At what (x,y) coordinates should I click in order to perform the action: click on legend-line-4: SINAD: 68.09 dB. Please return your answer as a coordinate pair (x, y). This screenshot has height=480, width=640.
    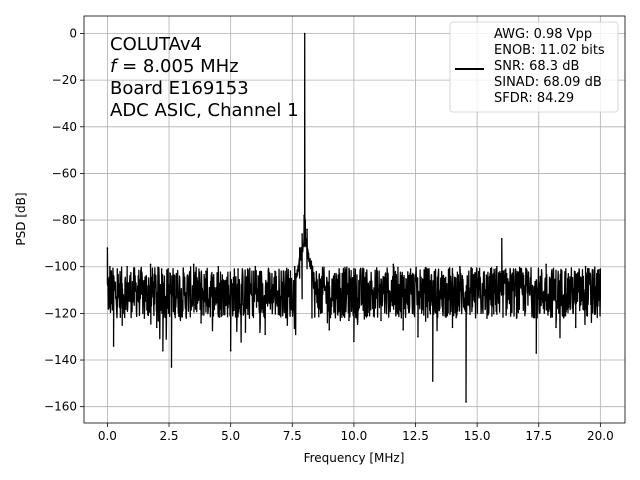
    Looking at the image, I should click on (548, 82).